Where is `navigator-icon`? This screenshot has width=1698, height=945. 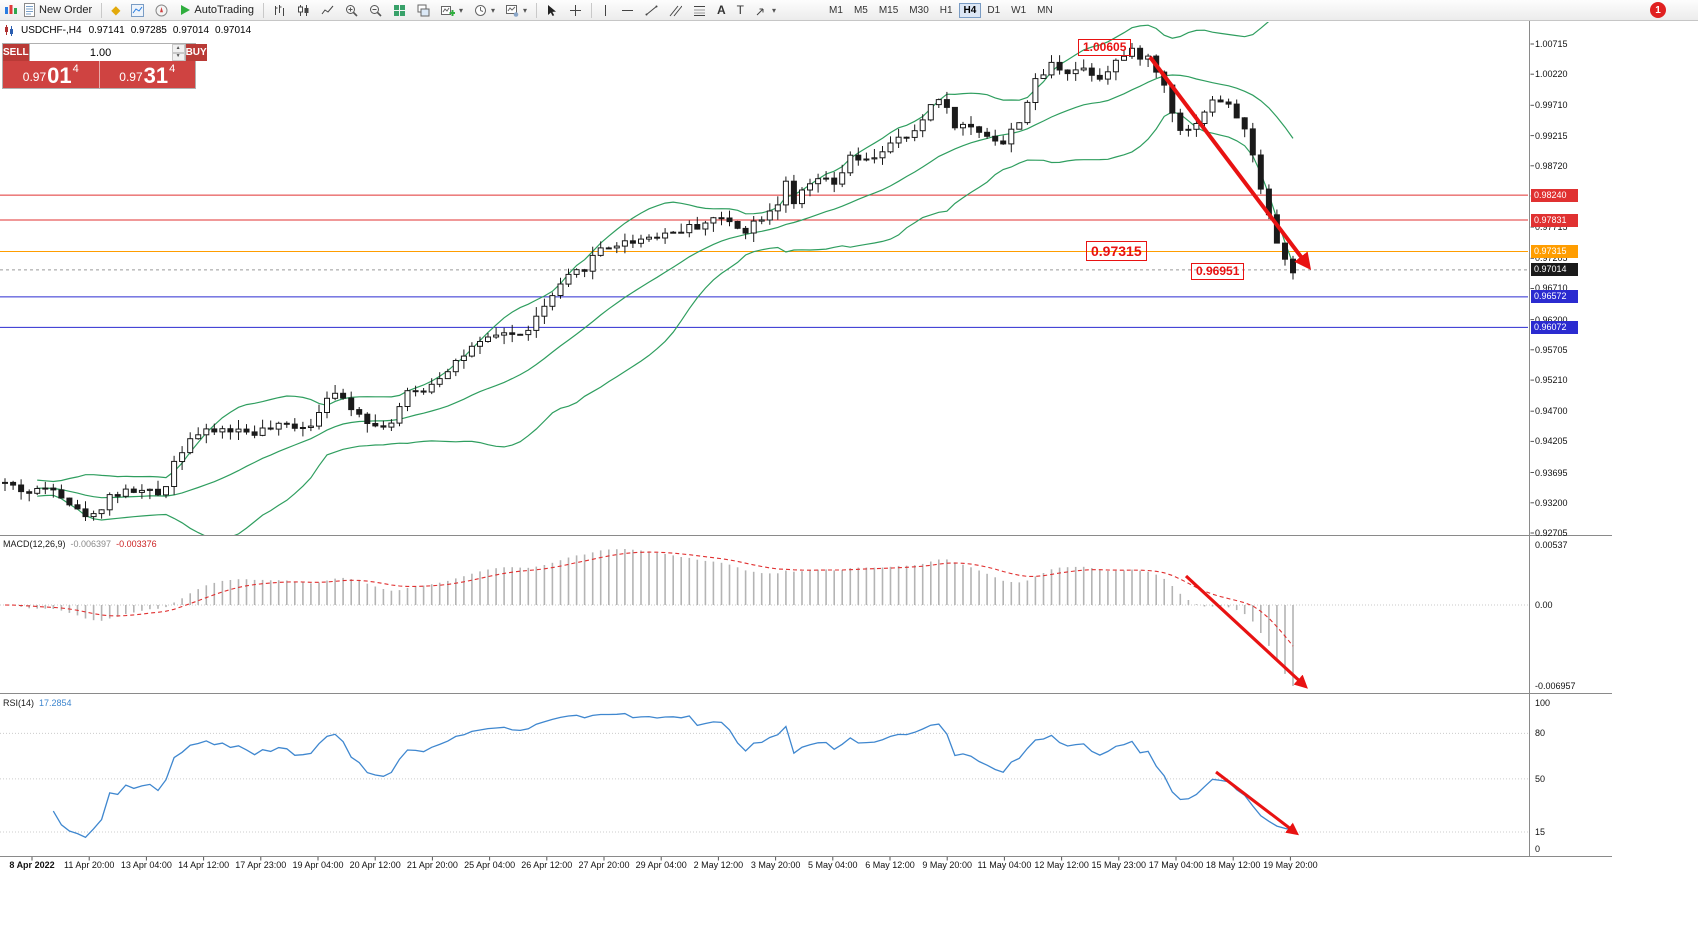 navigator-icon is located at coordinates (161, 10).